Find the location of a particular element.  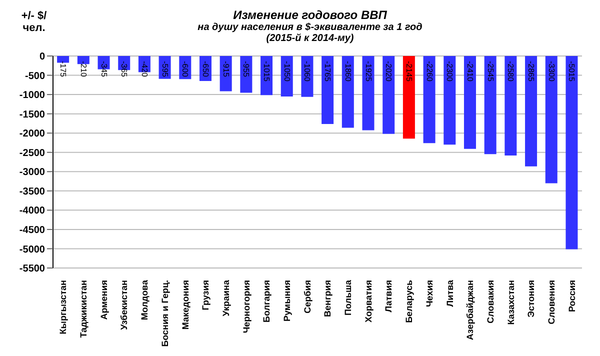

x-tick-label: Румыния is located at coordinates (287, 301).